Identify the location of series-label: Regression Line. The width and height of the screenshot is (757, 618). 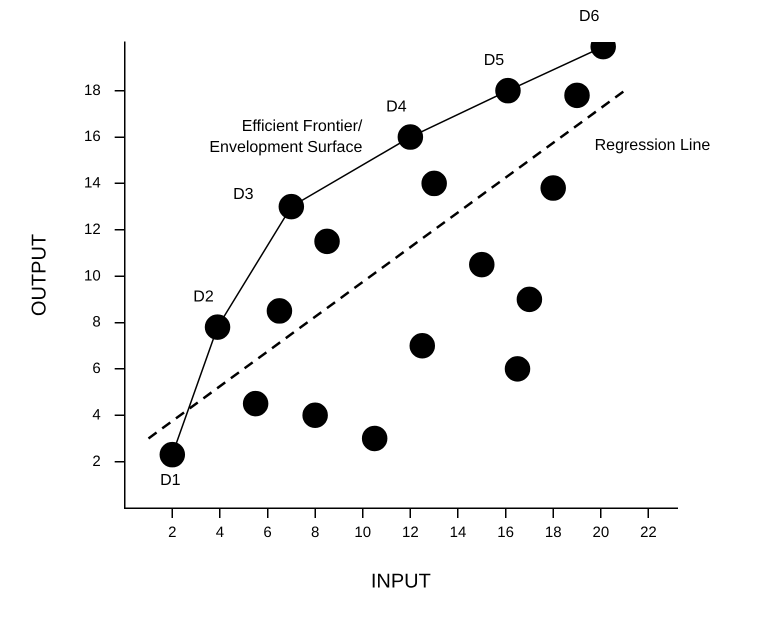
(652, 145).